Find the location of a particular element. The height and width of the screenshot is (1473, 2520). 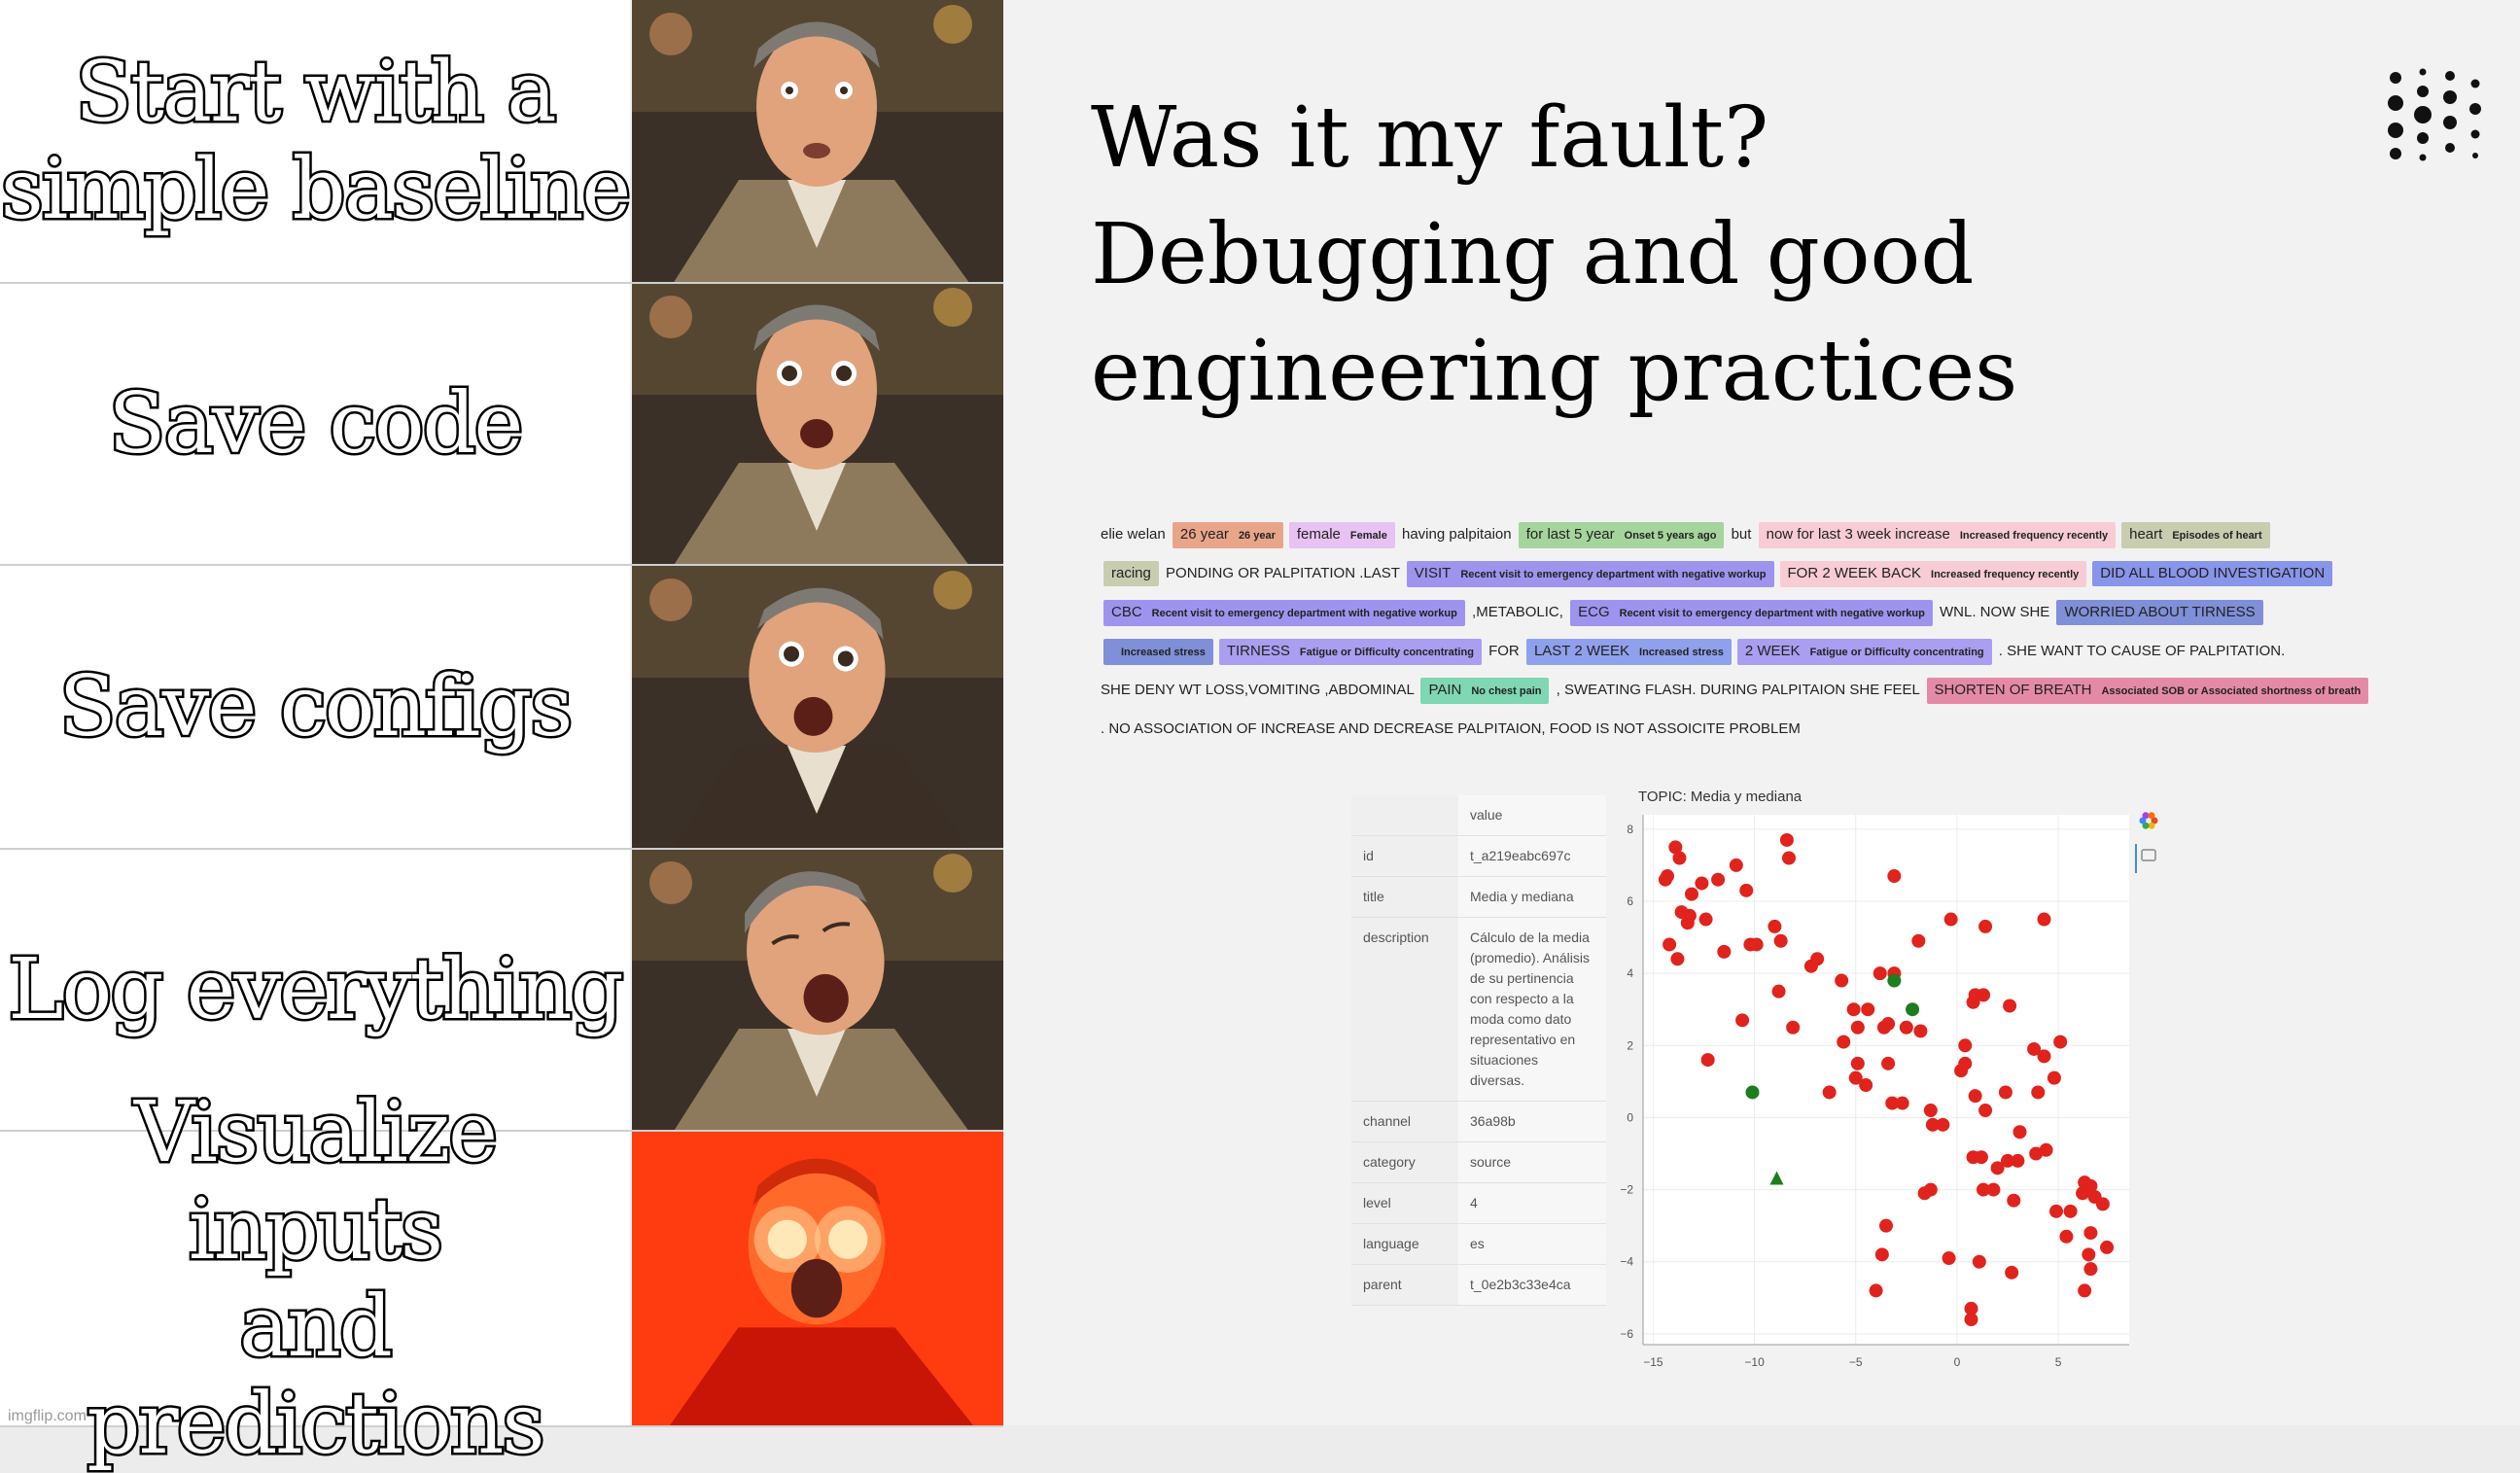

ner-entity-text: for last 5 year is located at coordinates (1570, 534).